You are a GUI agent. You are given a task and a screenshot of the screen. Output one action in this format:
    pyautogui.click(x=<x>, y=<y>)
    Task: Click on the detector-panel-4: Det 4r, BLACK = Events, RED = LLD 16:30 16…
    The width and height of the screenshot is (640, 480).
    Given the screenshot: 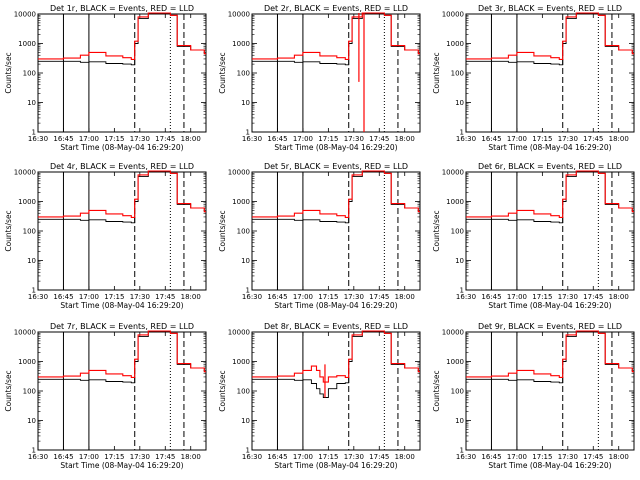 What is the action you would take?
    pyautogui.click(x=105, y=236)
    